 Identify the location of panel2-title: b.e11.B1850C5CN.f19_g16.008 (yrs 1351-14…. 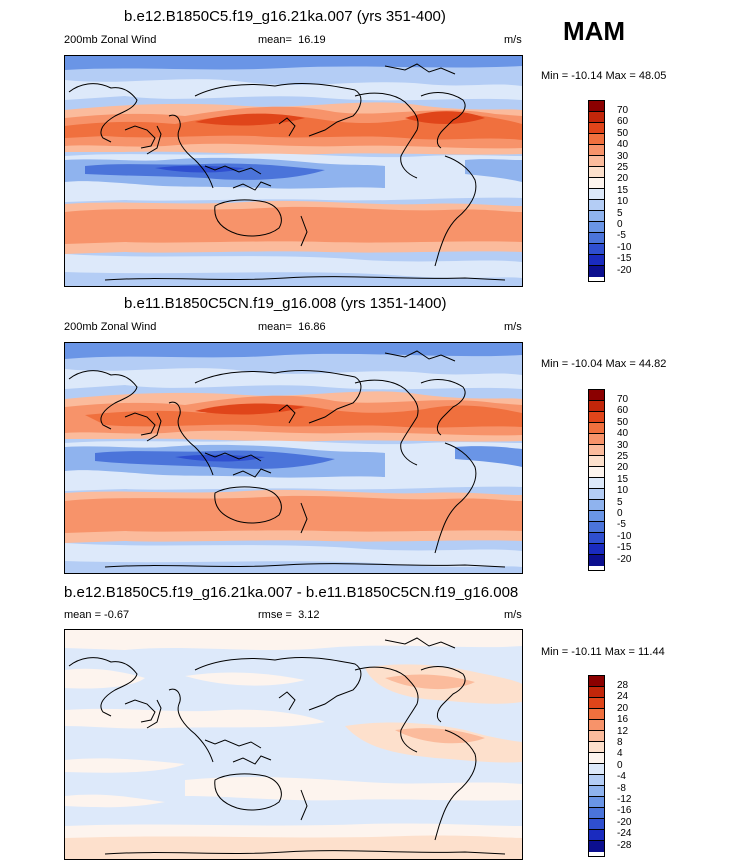
(285, 303).